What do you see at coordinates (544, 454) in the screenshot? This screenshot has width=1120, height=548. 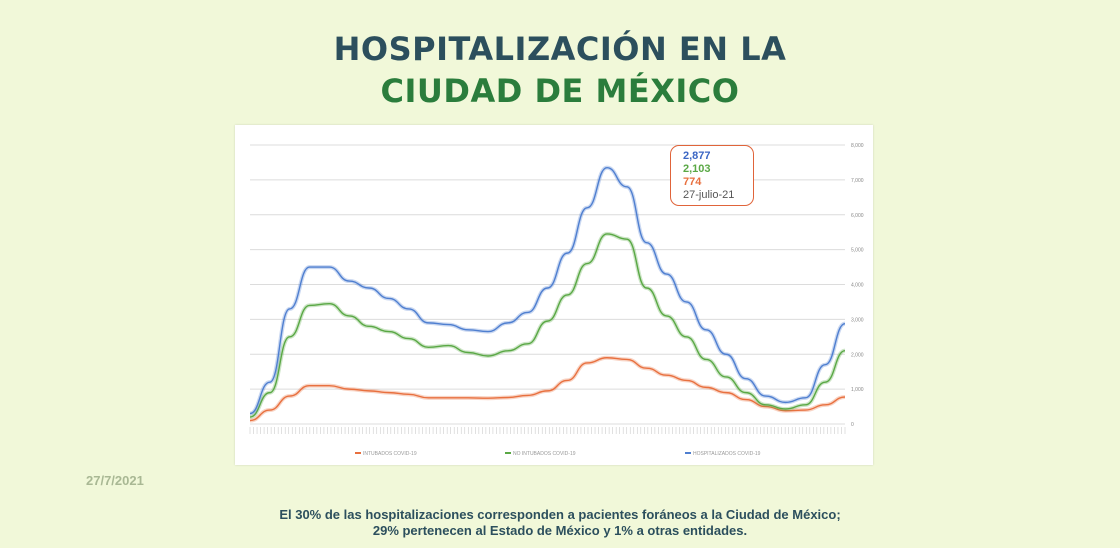 I see `legend-label: NO INTUBADOS COVID-19` at bounding box center [544, 454].